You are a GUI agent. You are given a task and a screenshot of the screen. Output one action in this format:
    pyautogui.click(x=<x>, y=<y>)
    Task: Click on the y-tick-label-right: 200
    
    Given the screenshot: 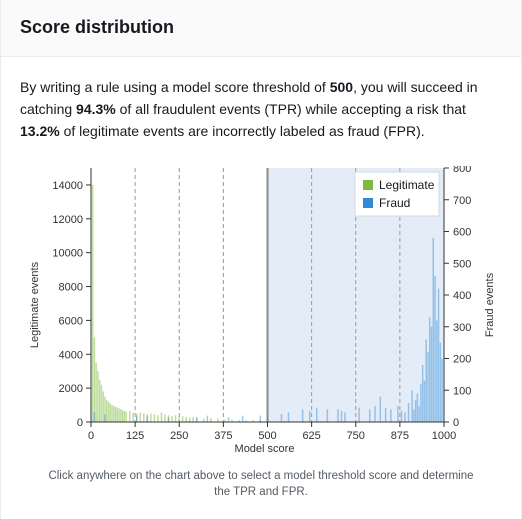 What is the action you would take?
    pyautogui.click(x=462, y=360)
    